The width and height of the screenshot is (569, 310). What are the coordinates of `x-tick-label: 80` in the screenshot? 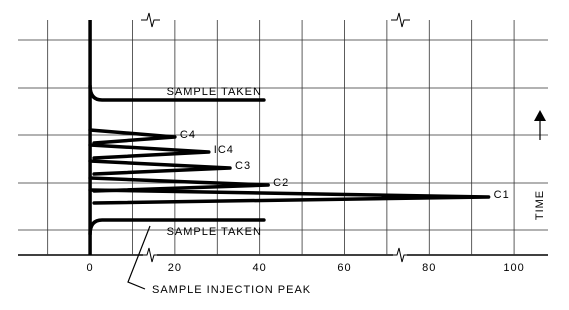 It's located at (429, 268).